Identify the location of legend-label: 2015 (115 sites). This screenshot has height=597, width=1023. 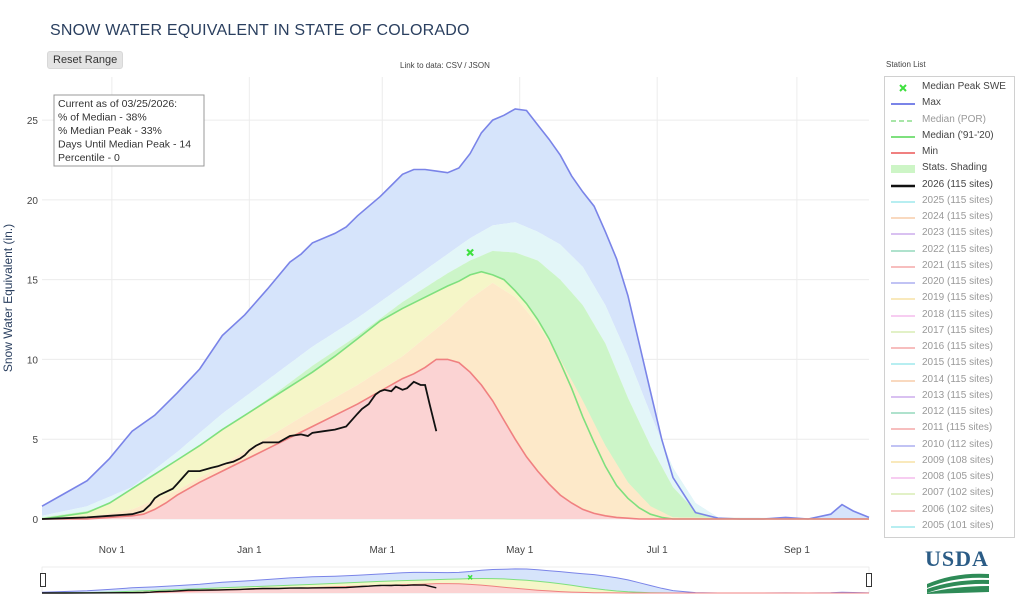
(957, 363).